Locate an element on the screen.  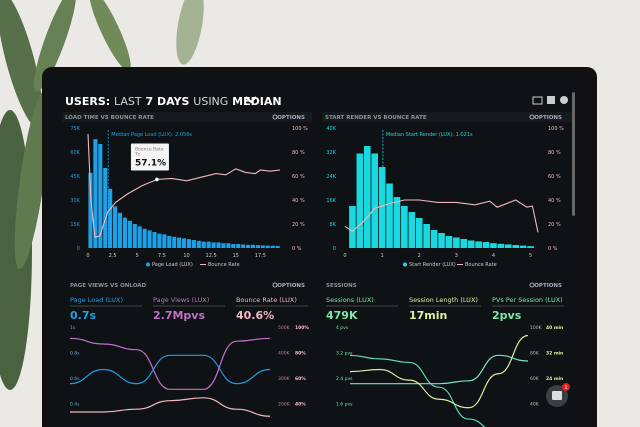
legend-swatch is located at coordinates (148, 264).